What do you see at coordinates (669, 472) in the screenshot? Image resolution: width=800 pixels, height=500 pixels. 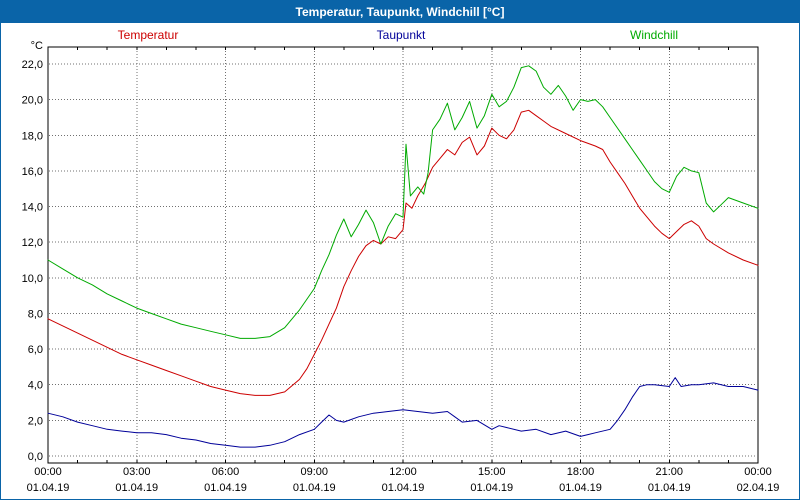 I see `x-axis-time-label: 21:00` at bounding box center [669, 472].